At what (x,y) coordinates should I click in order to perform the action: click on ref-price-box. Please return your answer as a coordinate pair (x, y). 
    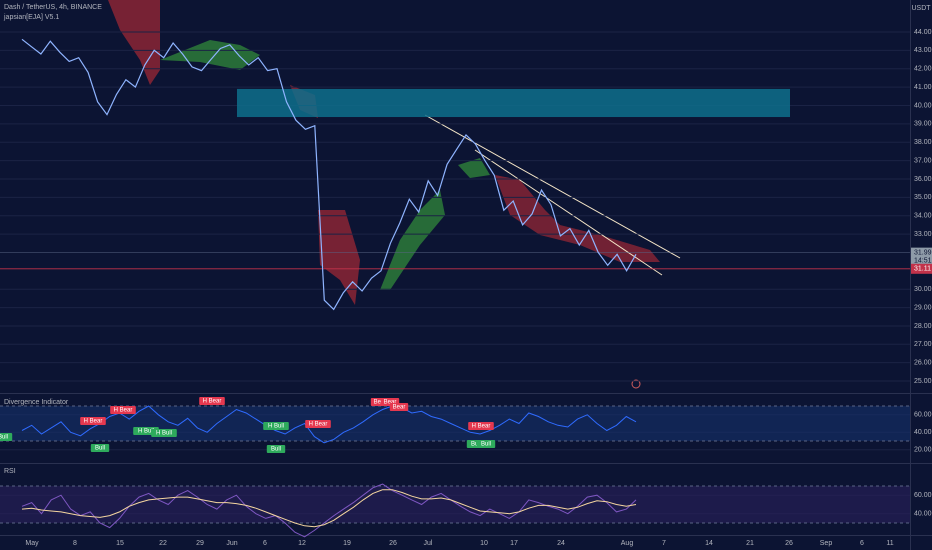
    Looking at the image, I should click on (921, 268).